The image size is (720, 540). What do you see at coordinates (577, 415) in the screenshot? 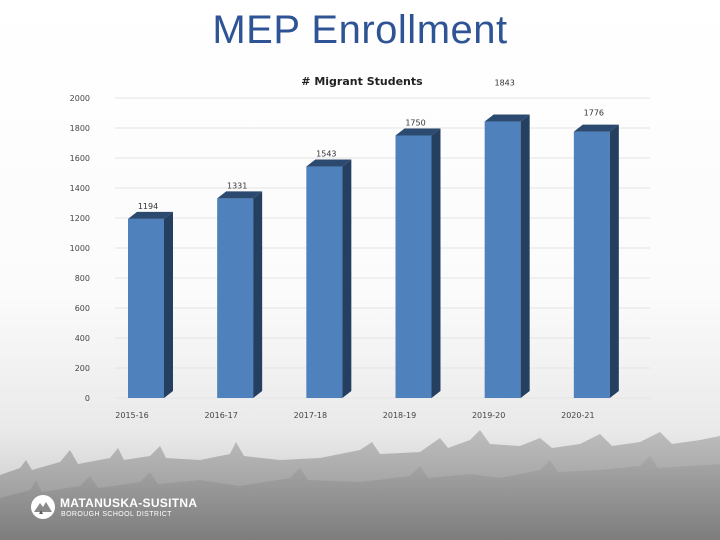
I see `x-tick-label: 2020-21` at bounding box center [577, 415].